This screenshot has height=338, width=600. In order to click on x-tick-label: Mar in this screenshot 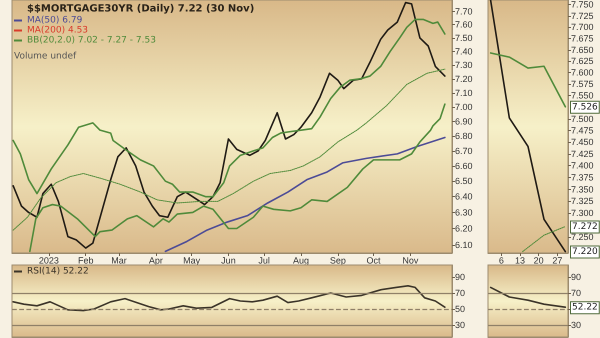, I will do `click(119, 261)`.